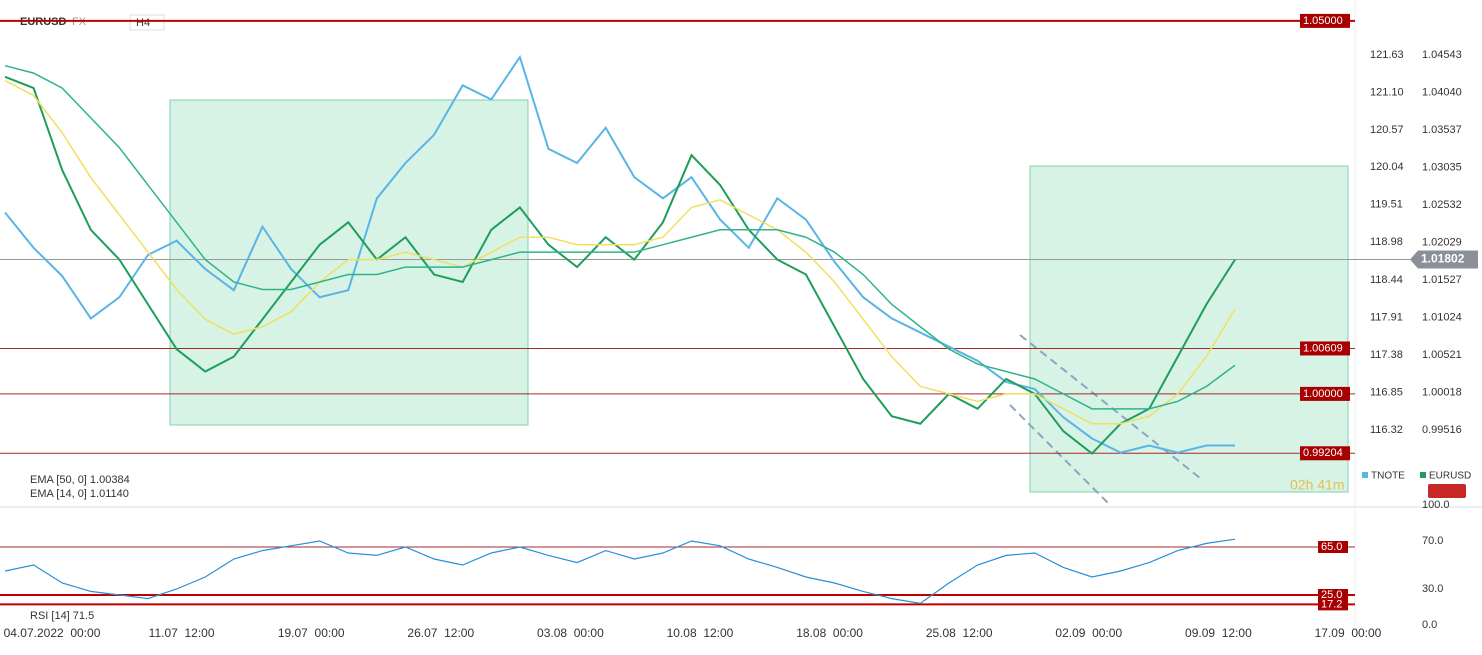  Describe the element at coordinates (1387, 167) in the screenshot. I see `tnote-tick-label: 120.04` at that location.